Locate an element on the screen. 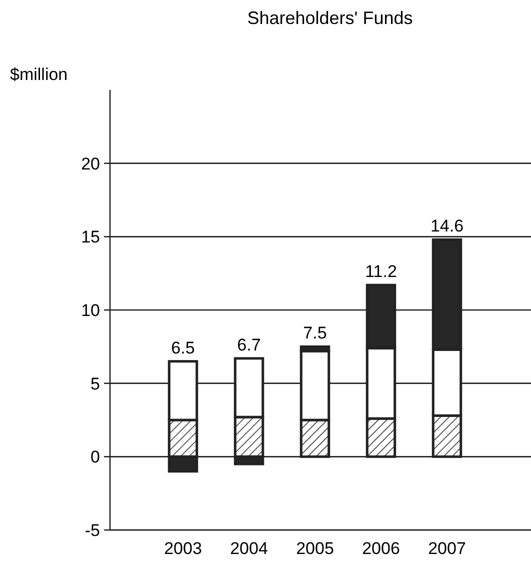 The height and width of the screenshot is (574, 531). x-tick-label: 2007 is located at coordinates (447, 548).